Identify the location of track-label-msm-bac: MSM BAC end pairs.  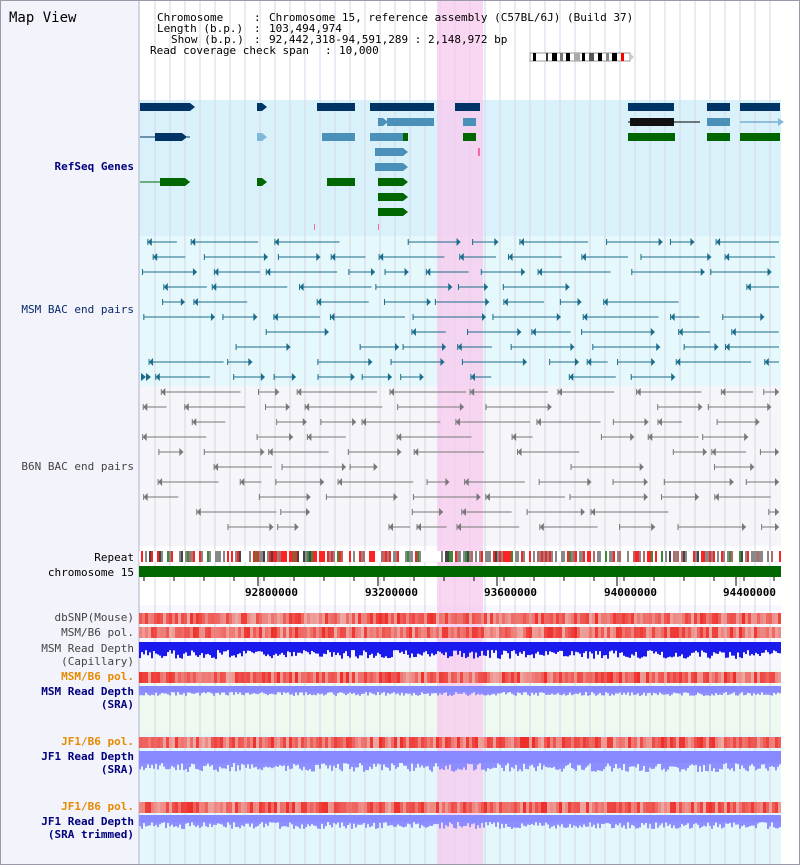
(77, 309).